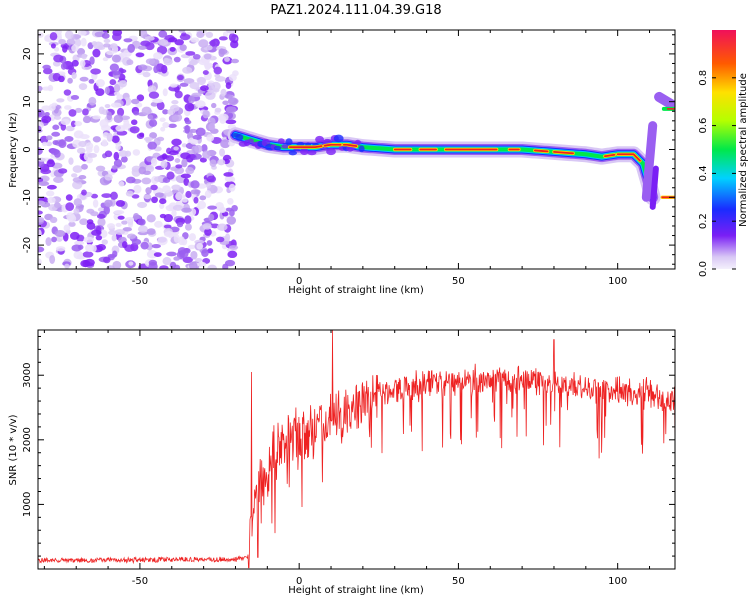  What do you see at coordinates (356, 590) in the screenshot?
I see `snr-xlabel: Height of straight line (km)` at bounding box center [356, 590].